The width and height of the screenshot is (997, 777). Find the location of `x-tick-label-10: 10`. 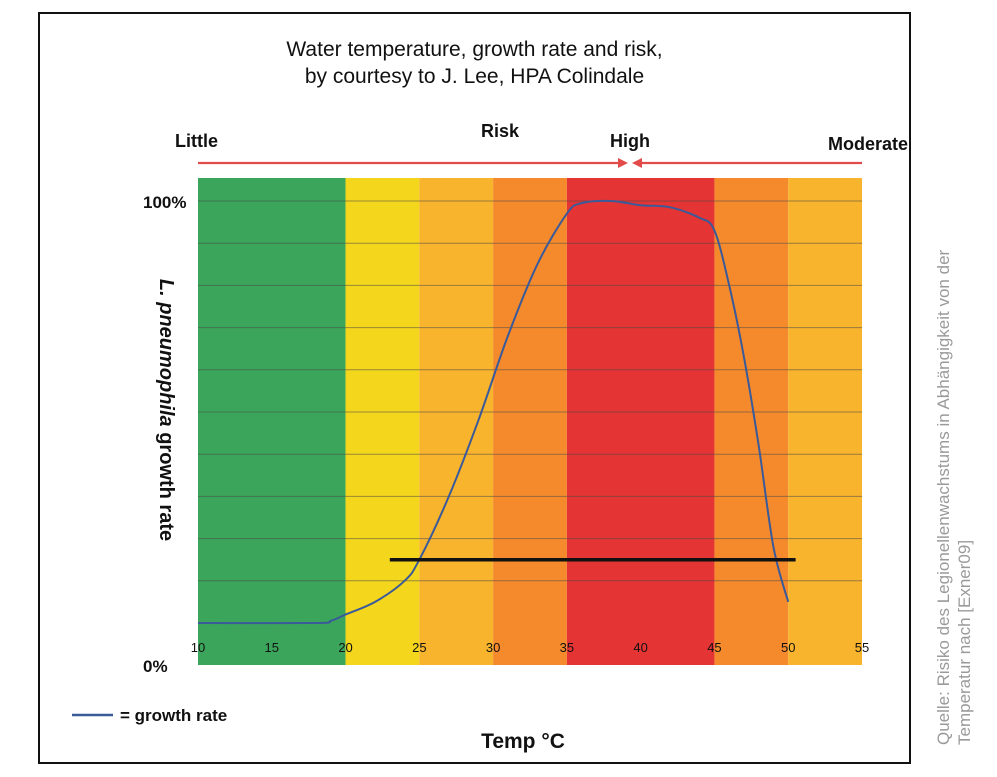

x-tick-label-10: 10 is located at coordinates (198, 647).